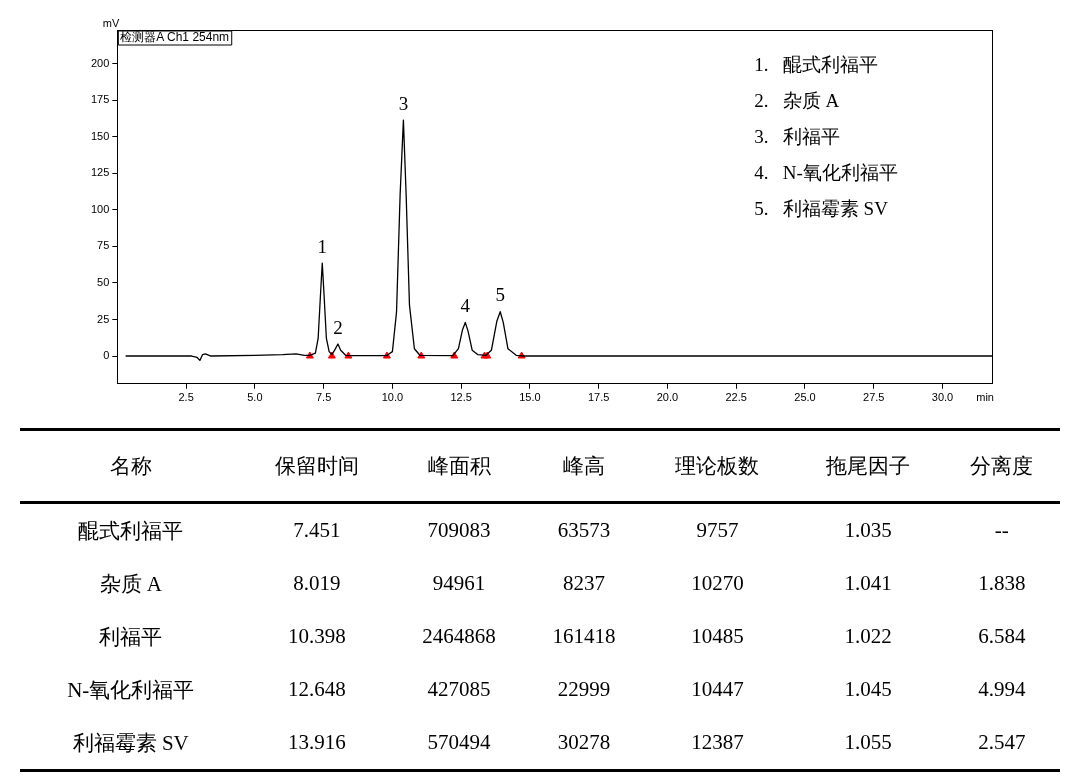  What do you see at coordinates (316, 636) in the screenshot?
I see `text: 10.398` at bounding box center [316, 636].